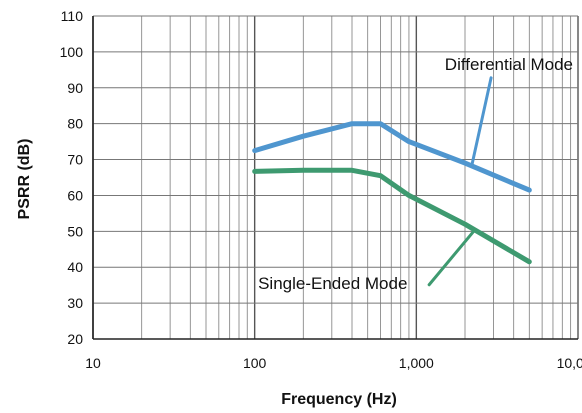 The height and width of the screenshot is (413, 582). What do you see at coordinates (75, 267) in the screenshot?
I see `y-tick-label: 40` at bounding box center [75, 267].